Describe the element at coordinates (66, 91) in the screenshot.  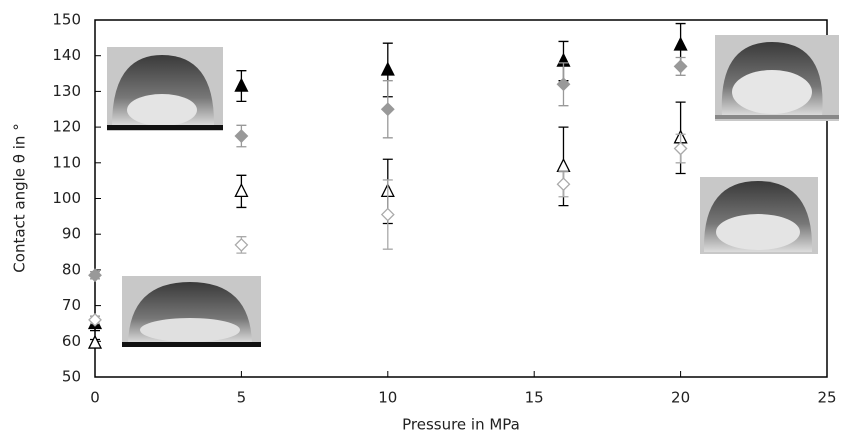
I see `y-tick-label: 130` at that location.